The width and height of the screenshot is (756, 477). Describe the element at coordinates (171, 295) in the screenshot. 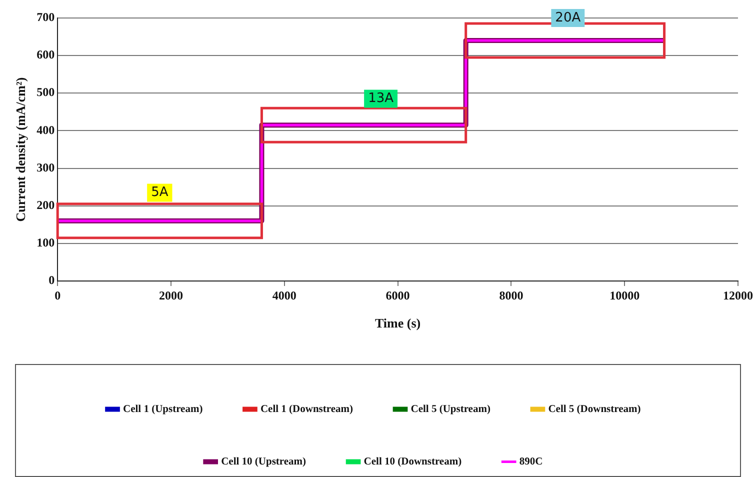

I see `x-tick-label: 2000` at that location.